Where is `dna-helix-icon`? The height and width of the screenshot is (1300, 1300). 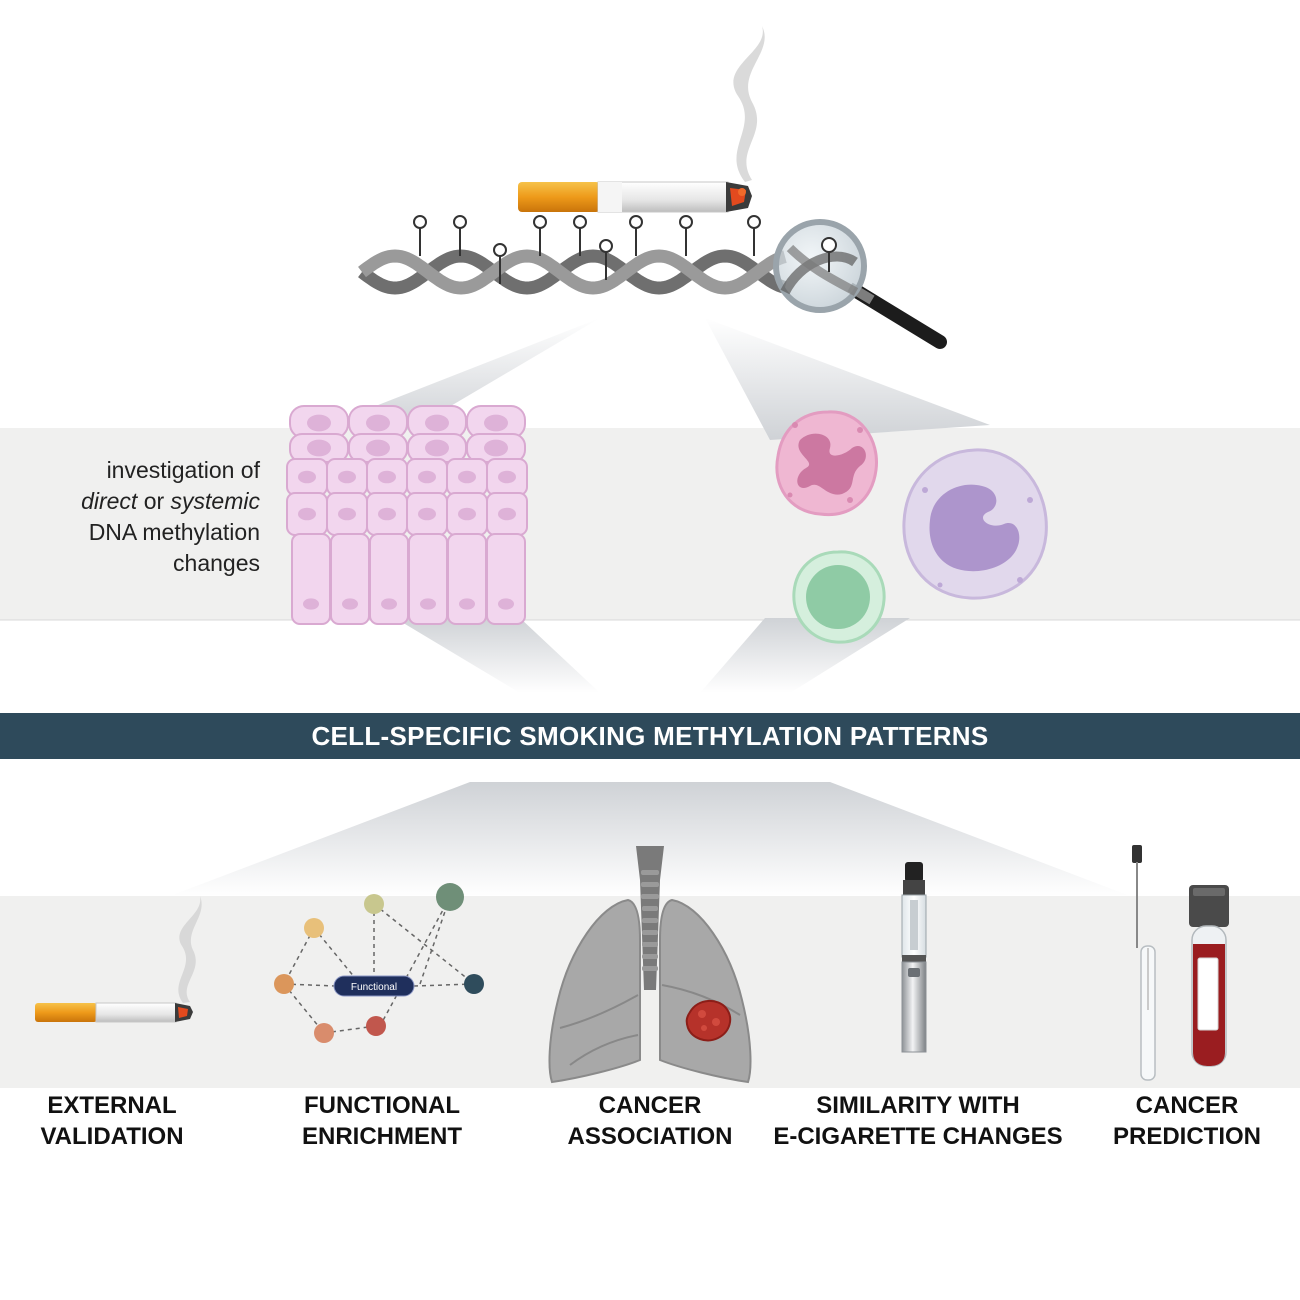 dna-helix-icon is located at coordinates (572, 255).